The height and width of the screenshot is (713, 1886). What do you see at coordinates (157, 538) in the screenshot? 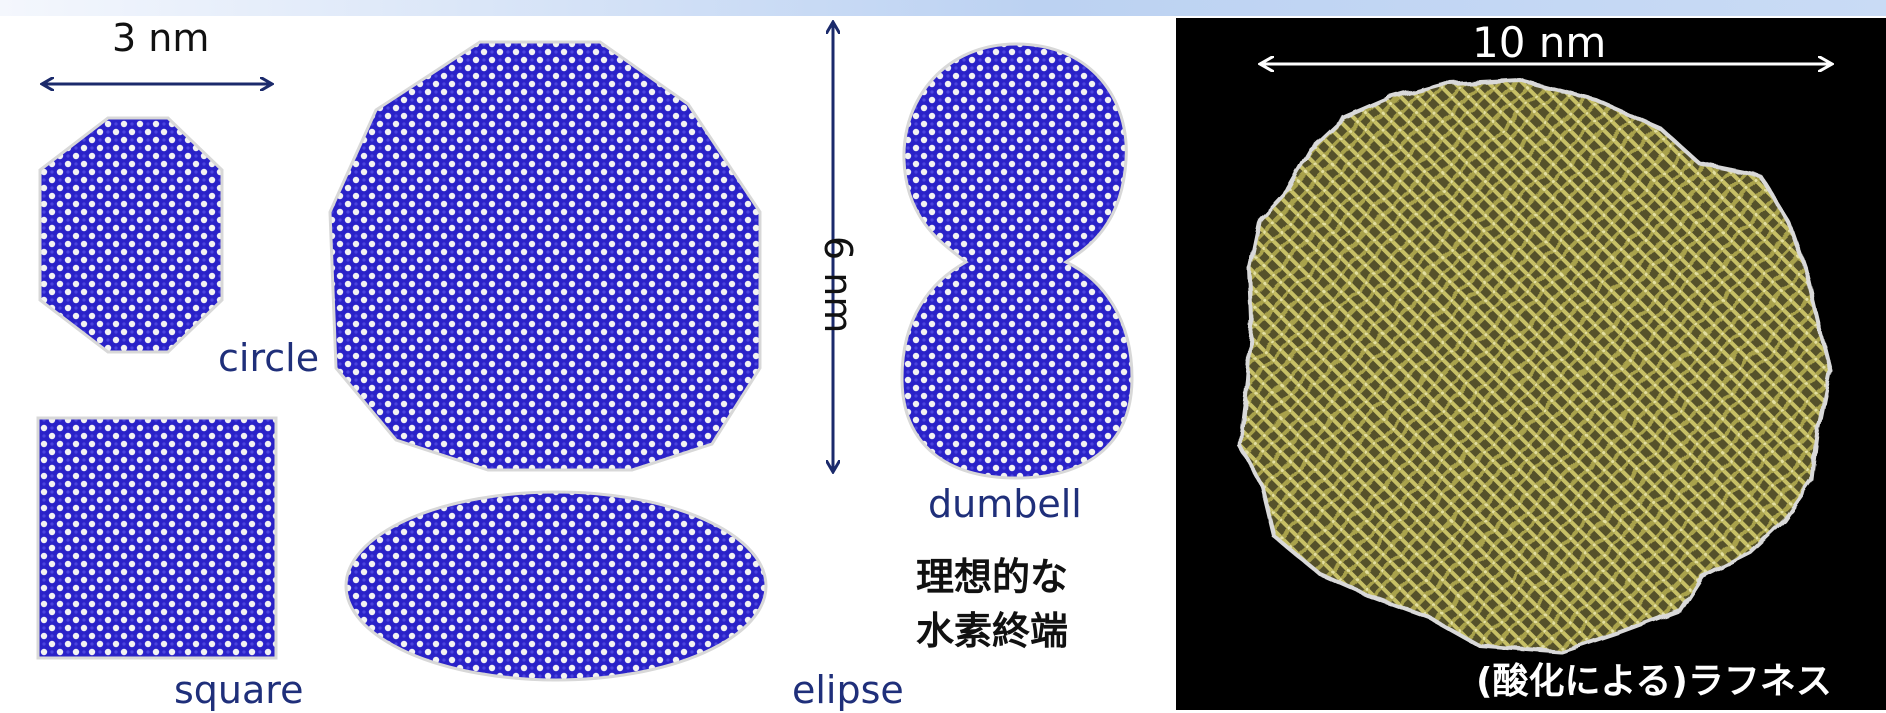
I see `square-nanodot` at bounding box center [157, 538].